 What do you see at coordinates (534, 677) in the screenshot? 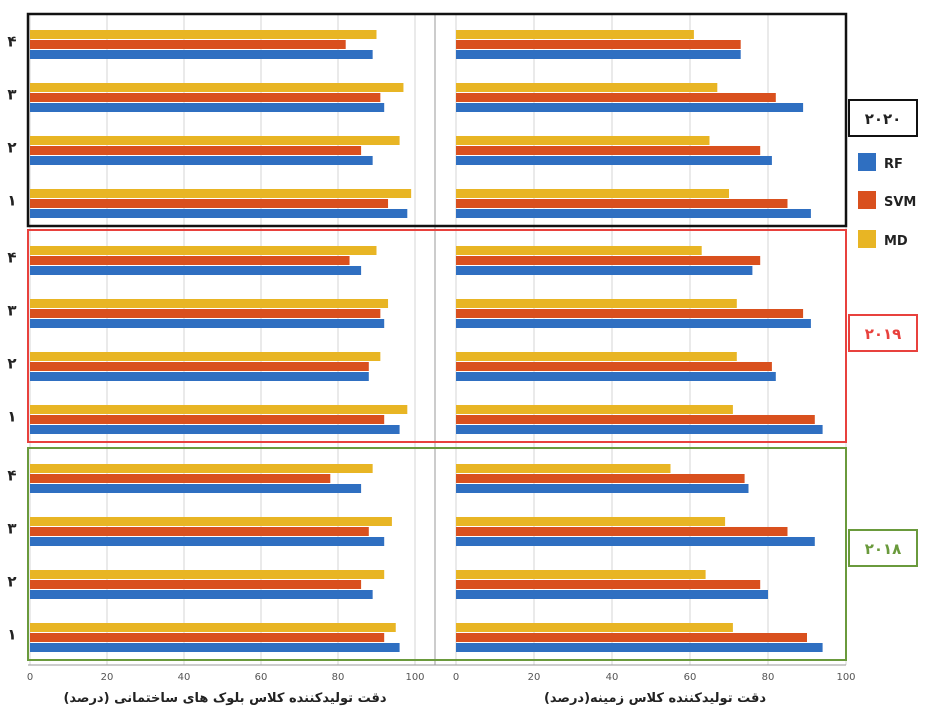
I see `right-tick-label-20: 20` at bounding box center [534, 677].